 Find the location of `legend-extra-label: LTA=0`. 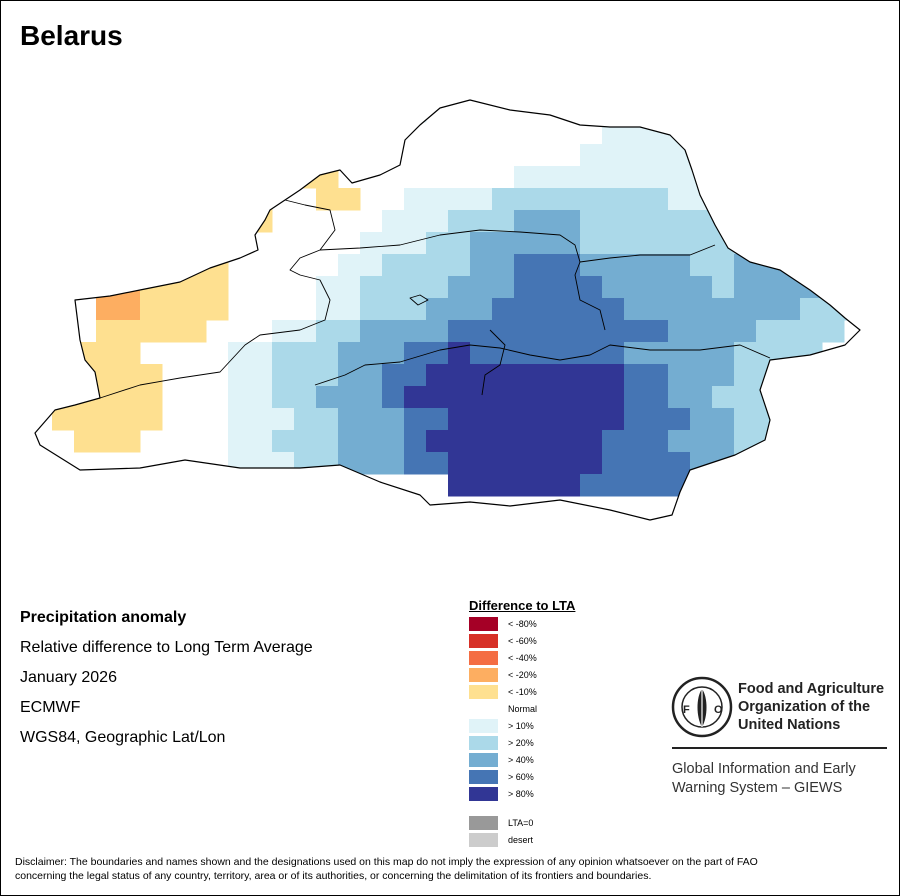

legend-extra-label: LTA=0 is located at coordinates (521, 823).